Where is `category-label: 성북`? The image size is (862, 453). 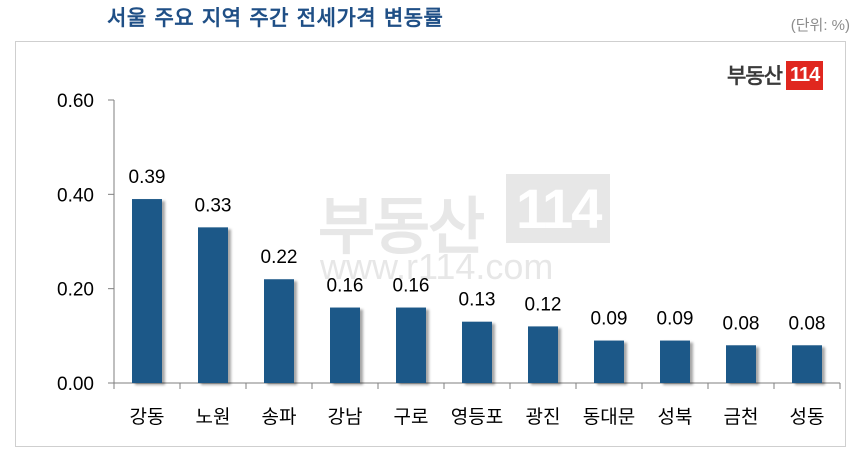 category-label: 성북 is located at coordinates (675, 417).